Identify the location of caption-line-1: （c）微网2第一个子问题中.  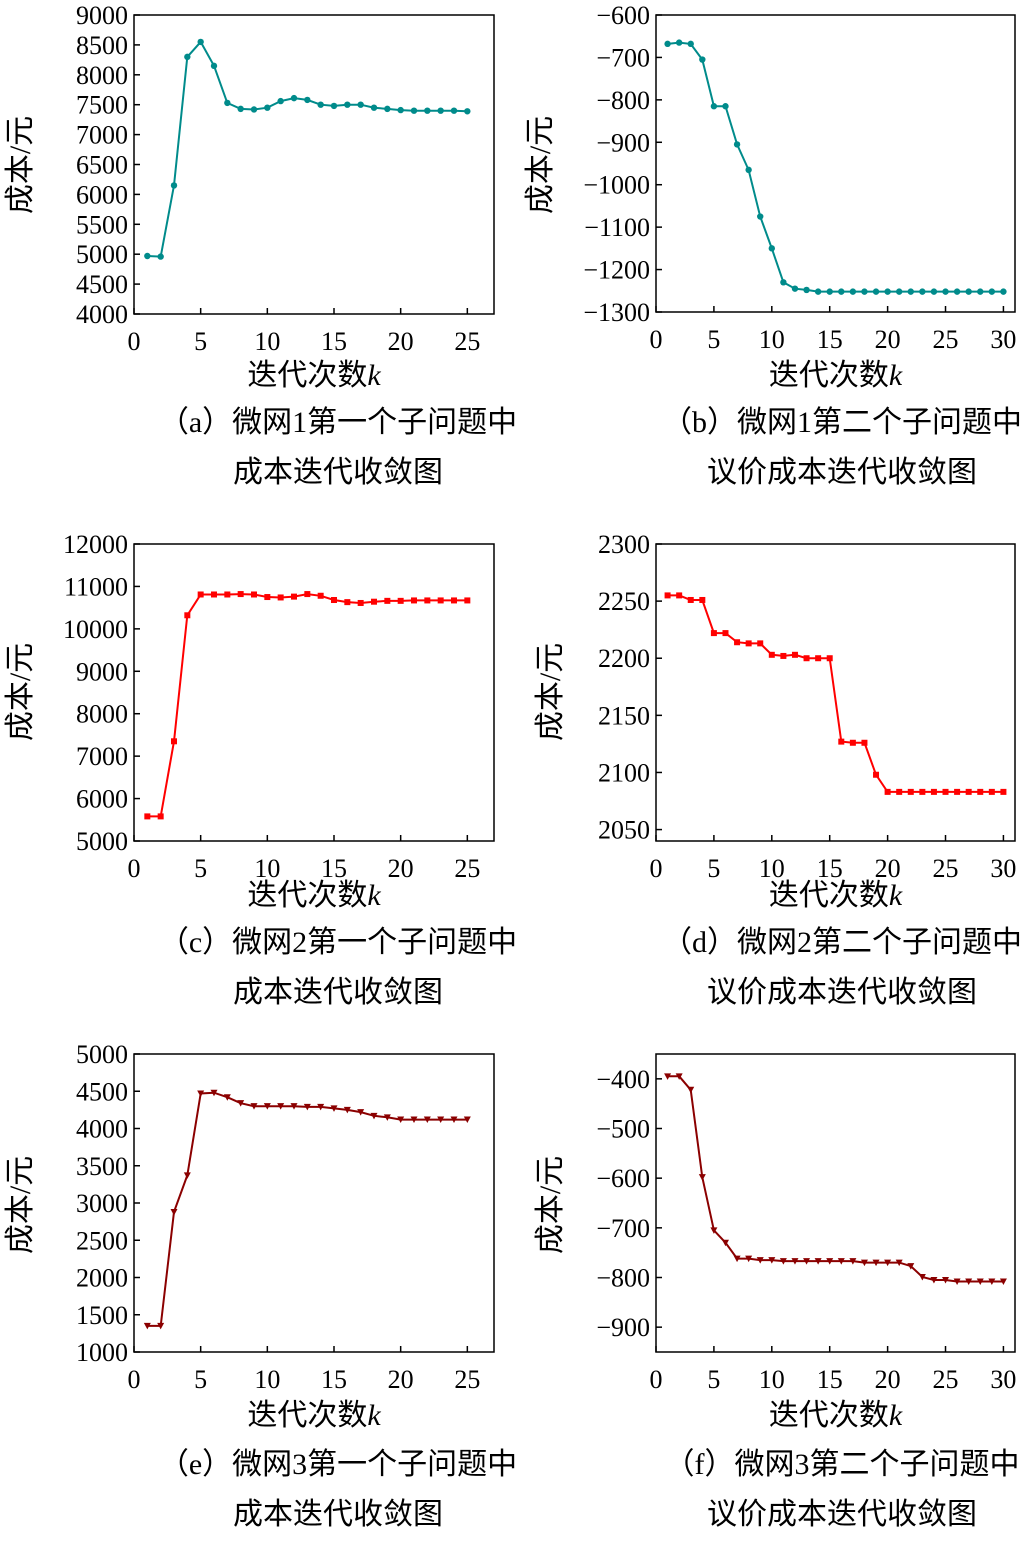
(338, 942).